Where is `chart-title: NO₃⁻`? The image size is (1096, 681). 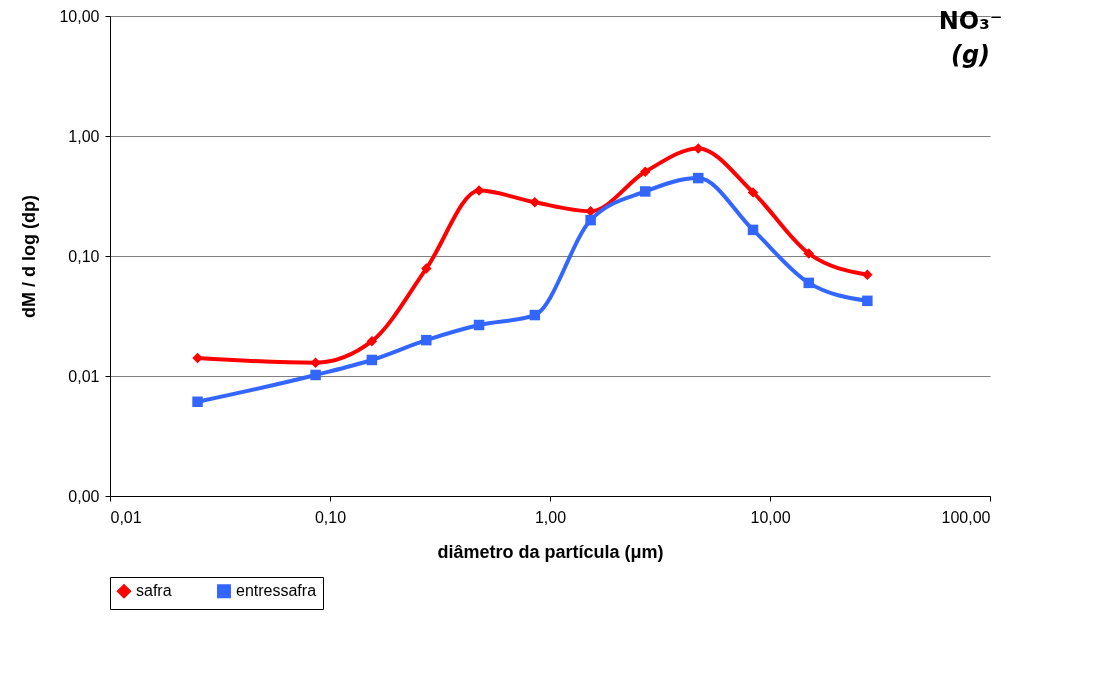 chart-title: NO₃⁻ is located at coordinates (970, 21).